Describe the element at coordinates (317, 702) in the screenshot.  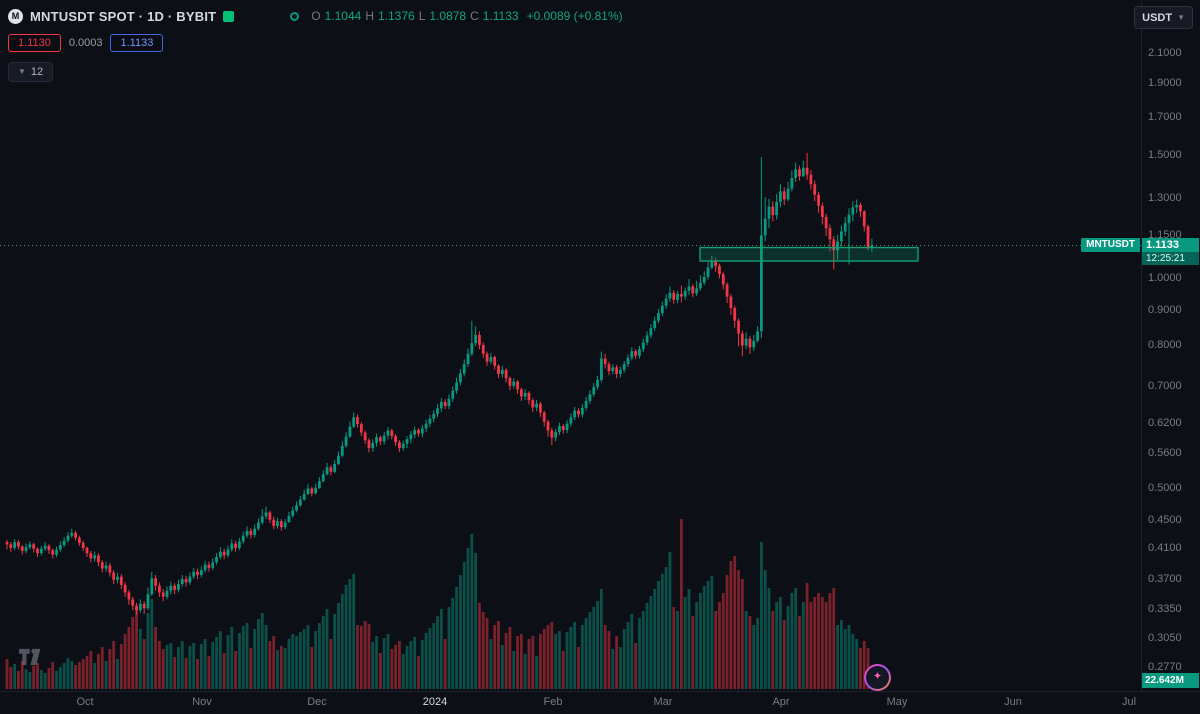
I see `time-tick-label: Dec` at that location.